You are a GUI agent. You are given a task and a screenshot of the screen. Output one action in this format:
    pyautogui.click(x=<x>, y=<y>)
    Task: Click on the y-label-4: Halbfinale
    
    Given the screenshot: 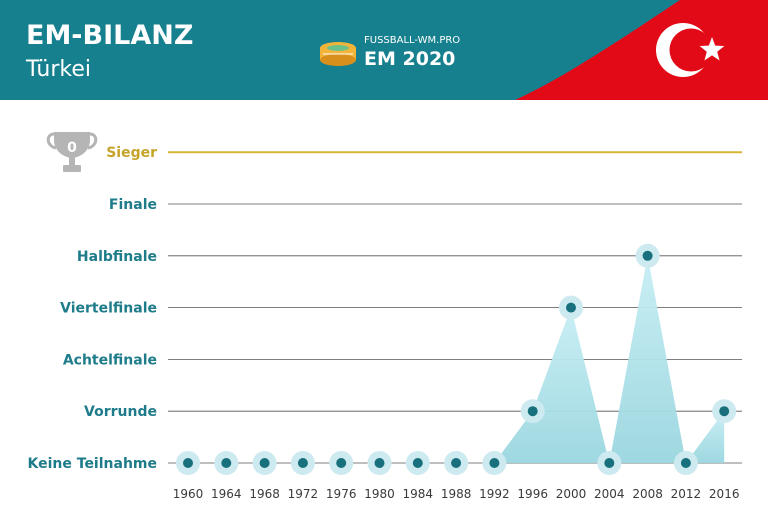 What is the action you would take?
    pyautogui.click(x=117, y=257)
    